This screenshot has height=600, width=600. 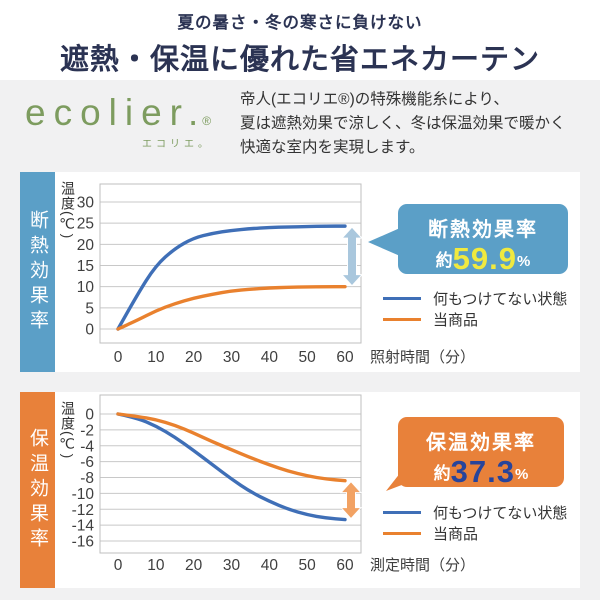 I want to click on insulation-legend: 何もつけてない状態 当商品, so click(x=475, y=309).